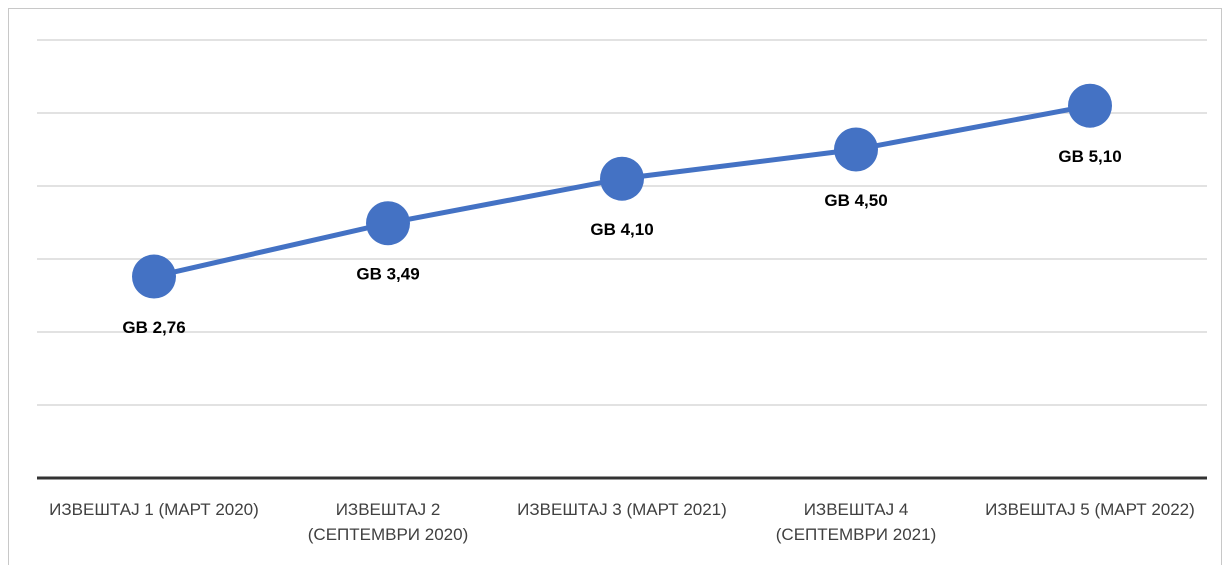  Describe the element at coordinates (387, 274) in the screenshot. I see `data-label: GB 3,49` at that location.